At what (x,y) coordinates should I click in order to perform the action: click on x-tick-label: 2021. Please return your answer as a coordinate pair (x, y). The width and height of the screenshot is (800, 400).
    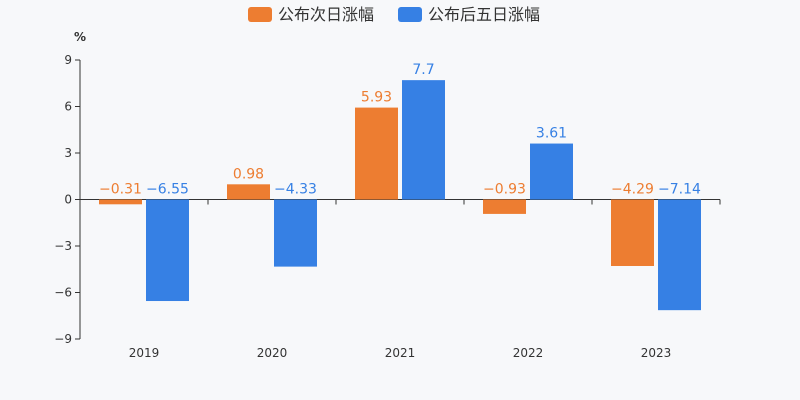
    Looking at the image, I should click on (400, 353).